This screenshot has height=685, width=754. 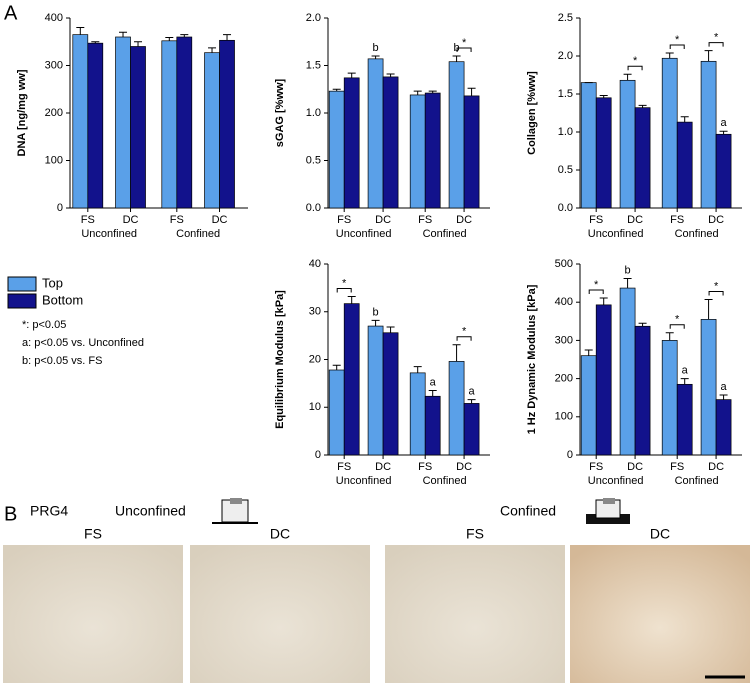 What do you see at coordinates (44, 325) in the screenshot?
I see `legend-note: *: p<0.05` at bounding box center [44, 325].